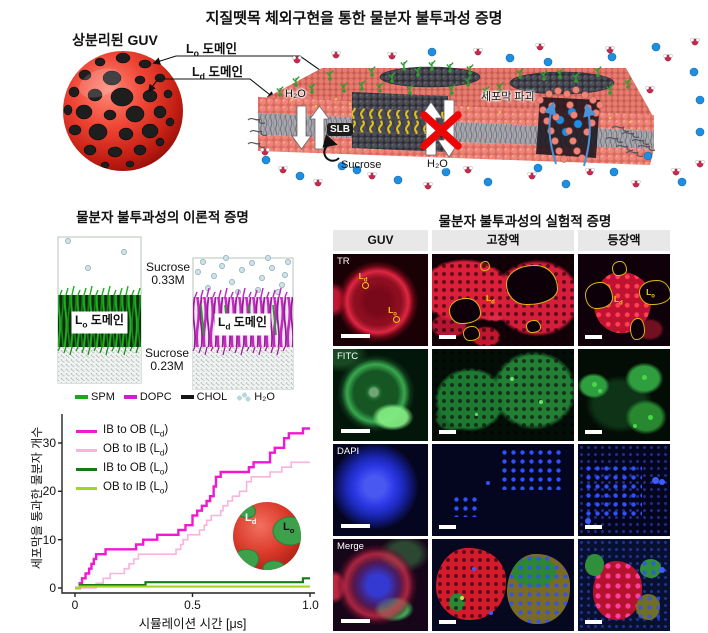 The height and width of the screenshot is (633, 708). What do you see at coordinates (255, 397) in the screenshot?
I see `legend-h2o: H₂O` at bounding box center [255, 397].